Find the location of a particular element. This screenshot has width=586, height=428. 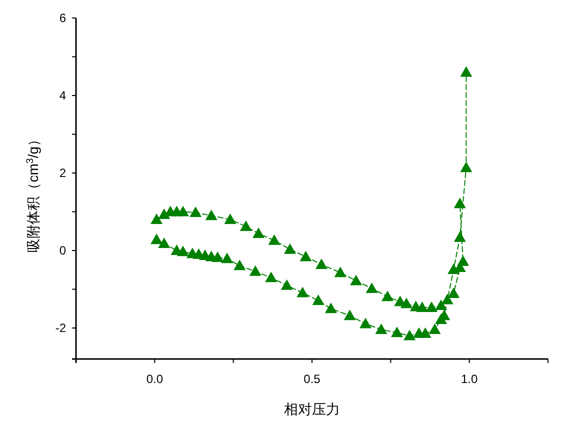

x-axis-title: 相对压力 is located at coordinates (312, 409).